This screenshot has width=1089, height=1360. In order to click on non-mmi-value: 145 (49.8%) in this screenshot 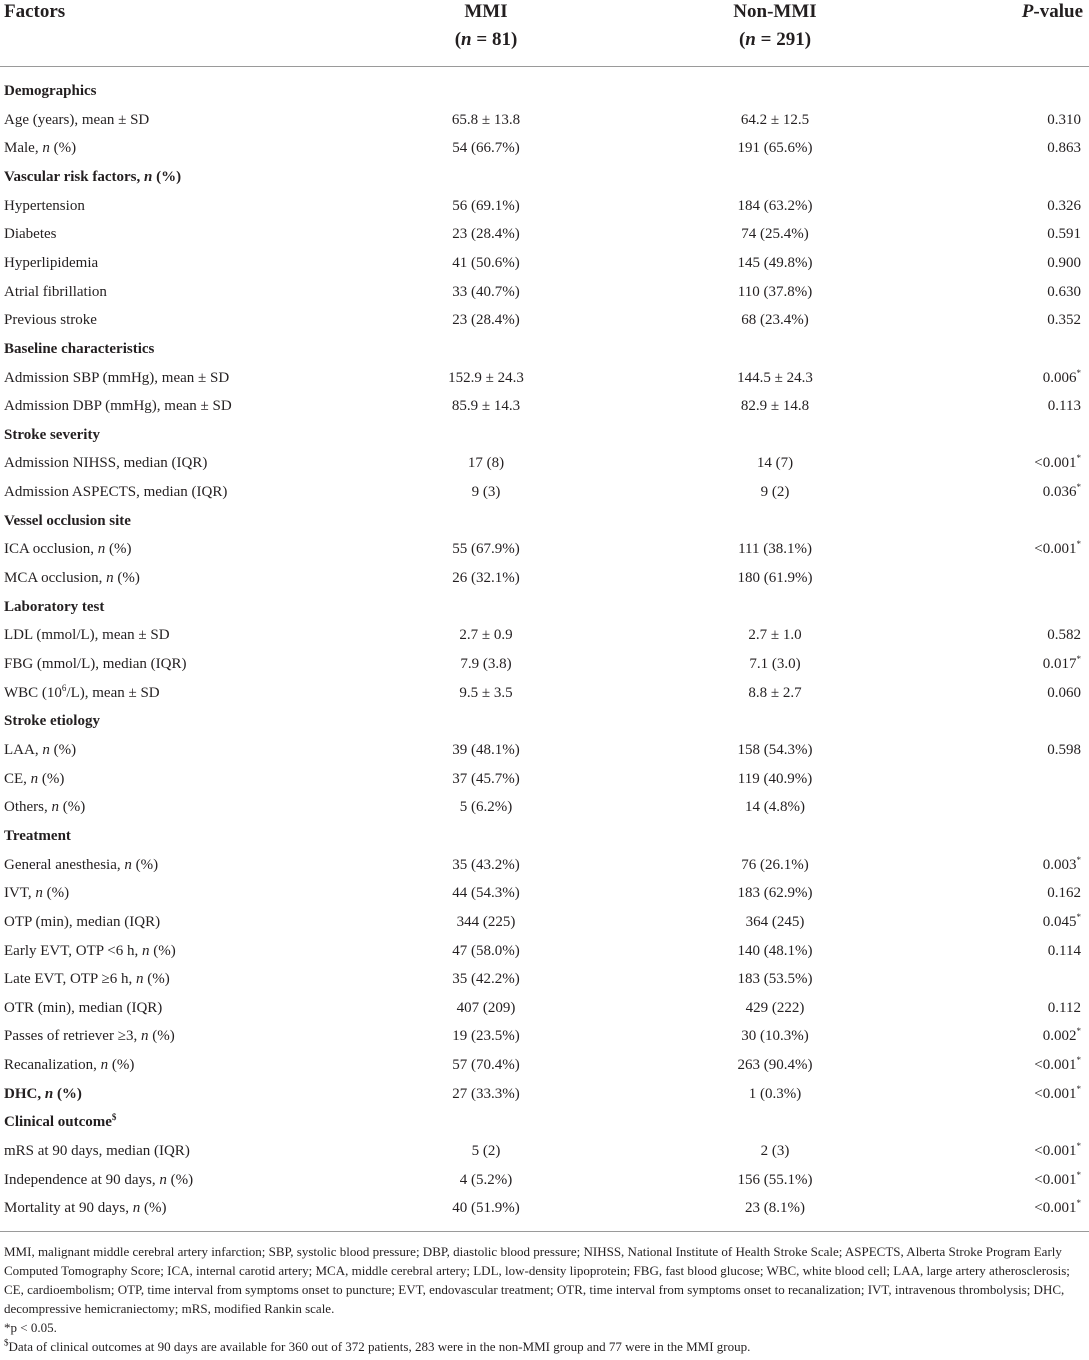, I will do `click(775, 262)`.